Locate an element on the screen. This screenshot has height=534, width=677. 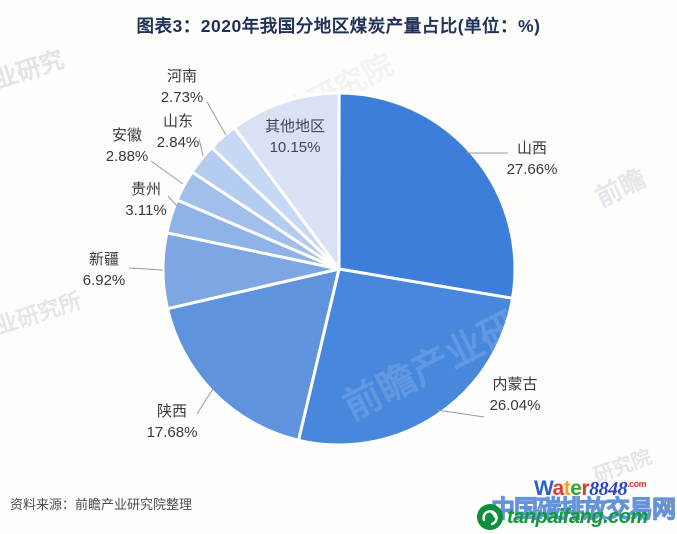
water8848-letter: r is located at coordinates (585, 488).